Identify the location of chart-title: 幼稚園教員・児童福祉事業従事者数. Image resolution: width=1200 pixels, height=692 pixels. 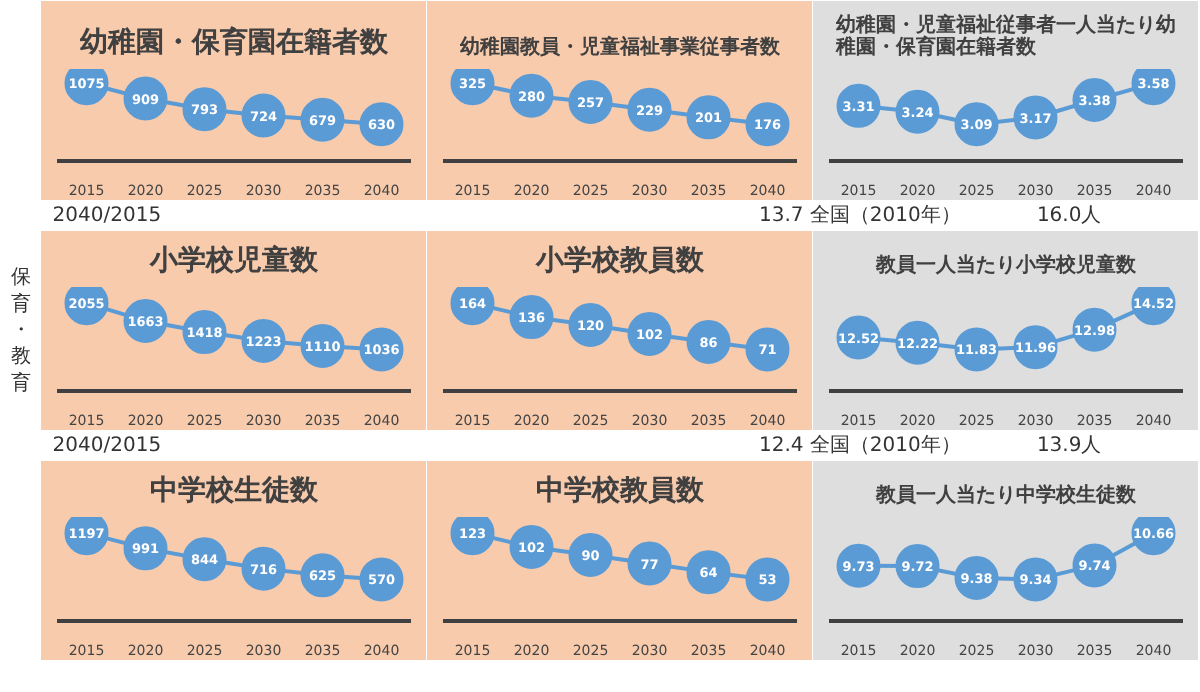
(620, 47).